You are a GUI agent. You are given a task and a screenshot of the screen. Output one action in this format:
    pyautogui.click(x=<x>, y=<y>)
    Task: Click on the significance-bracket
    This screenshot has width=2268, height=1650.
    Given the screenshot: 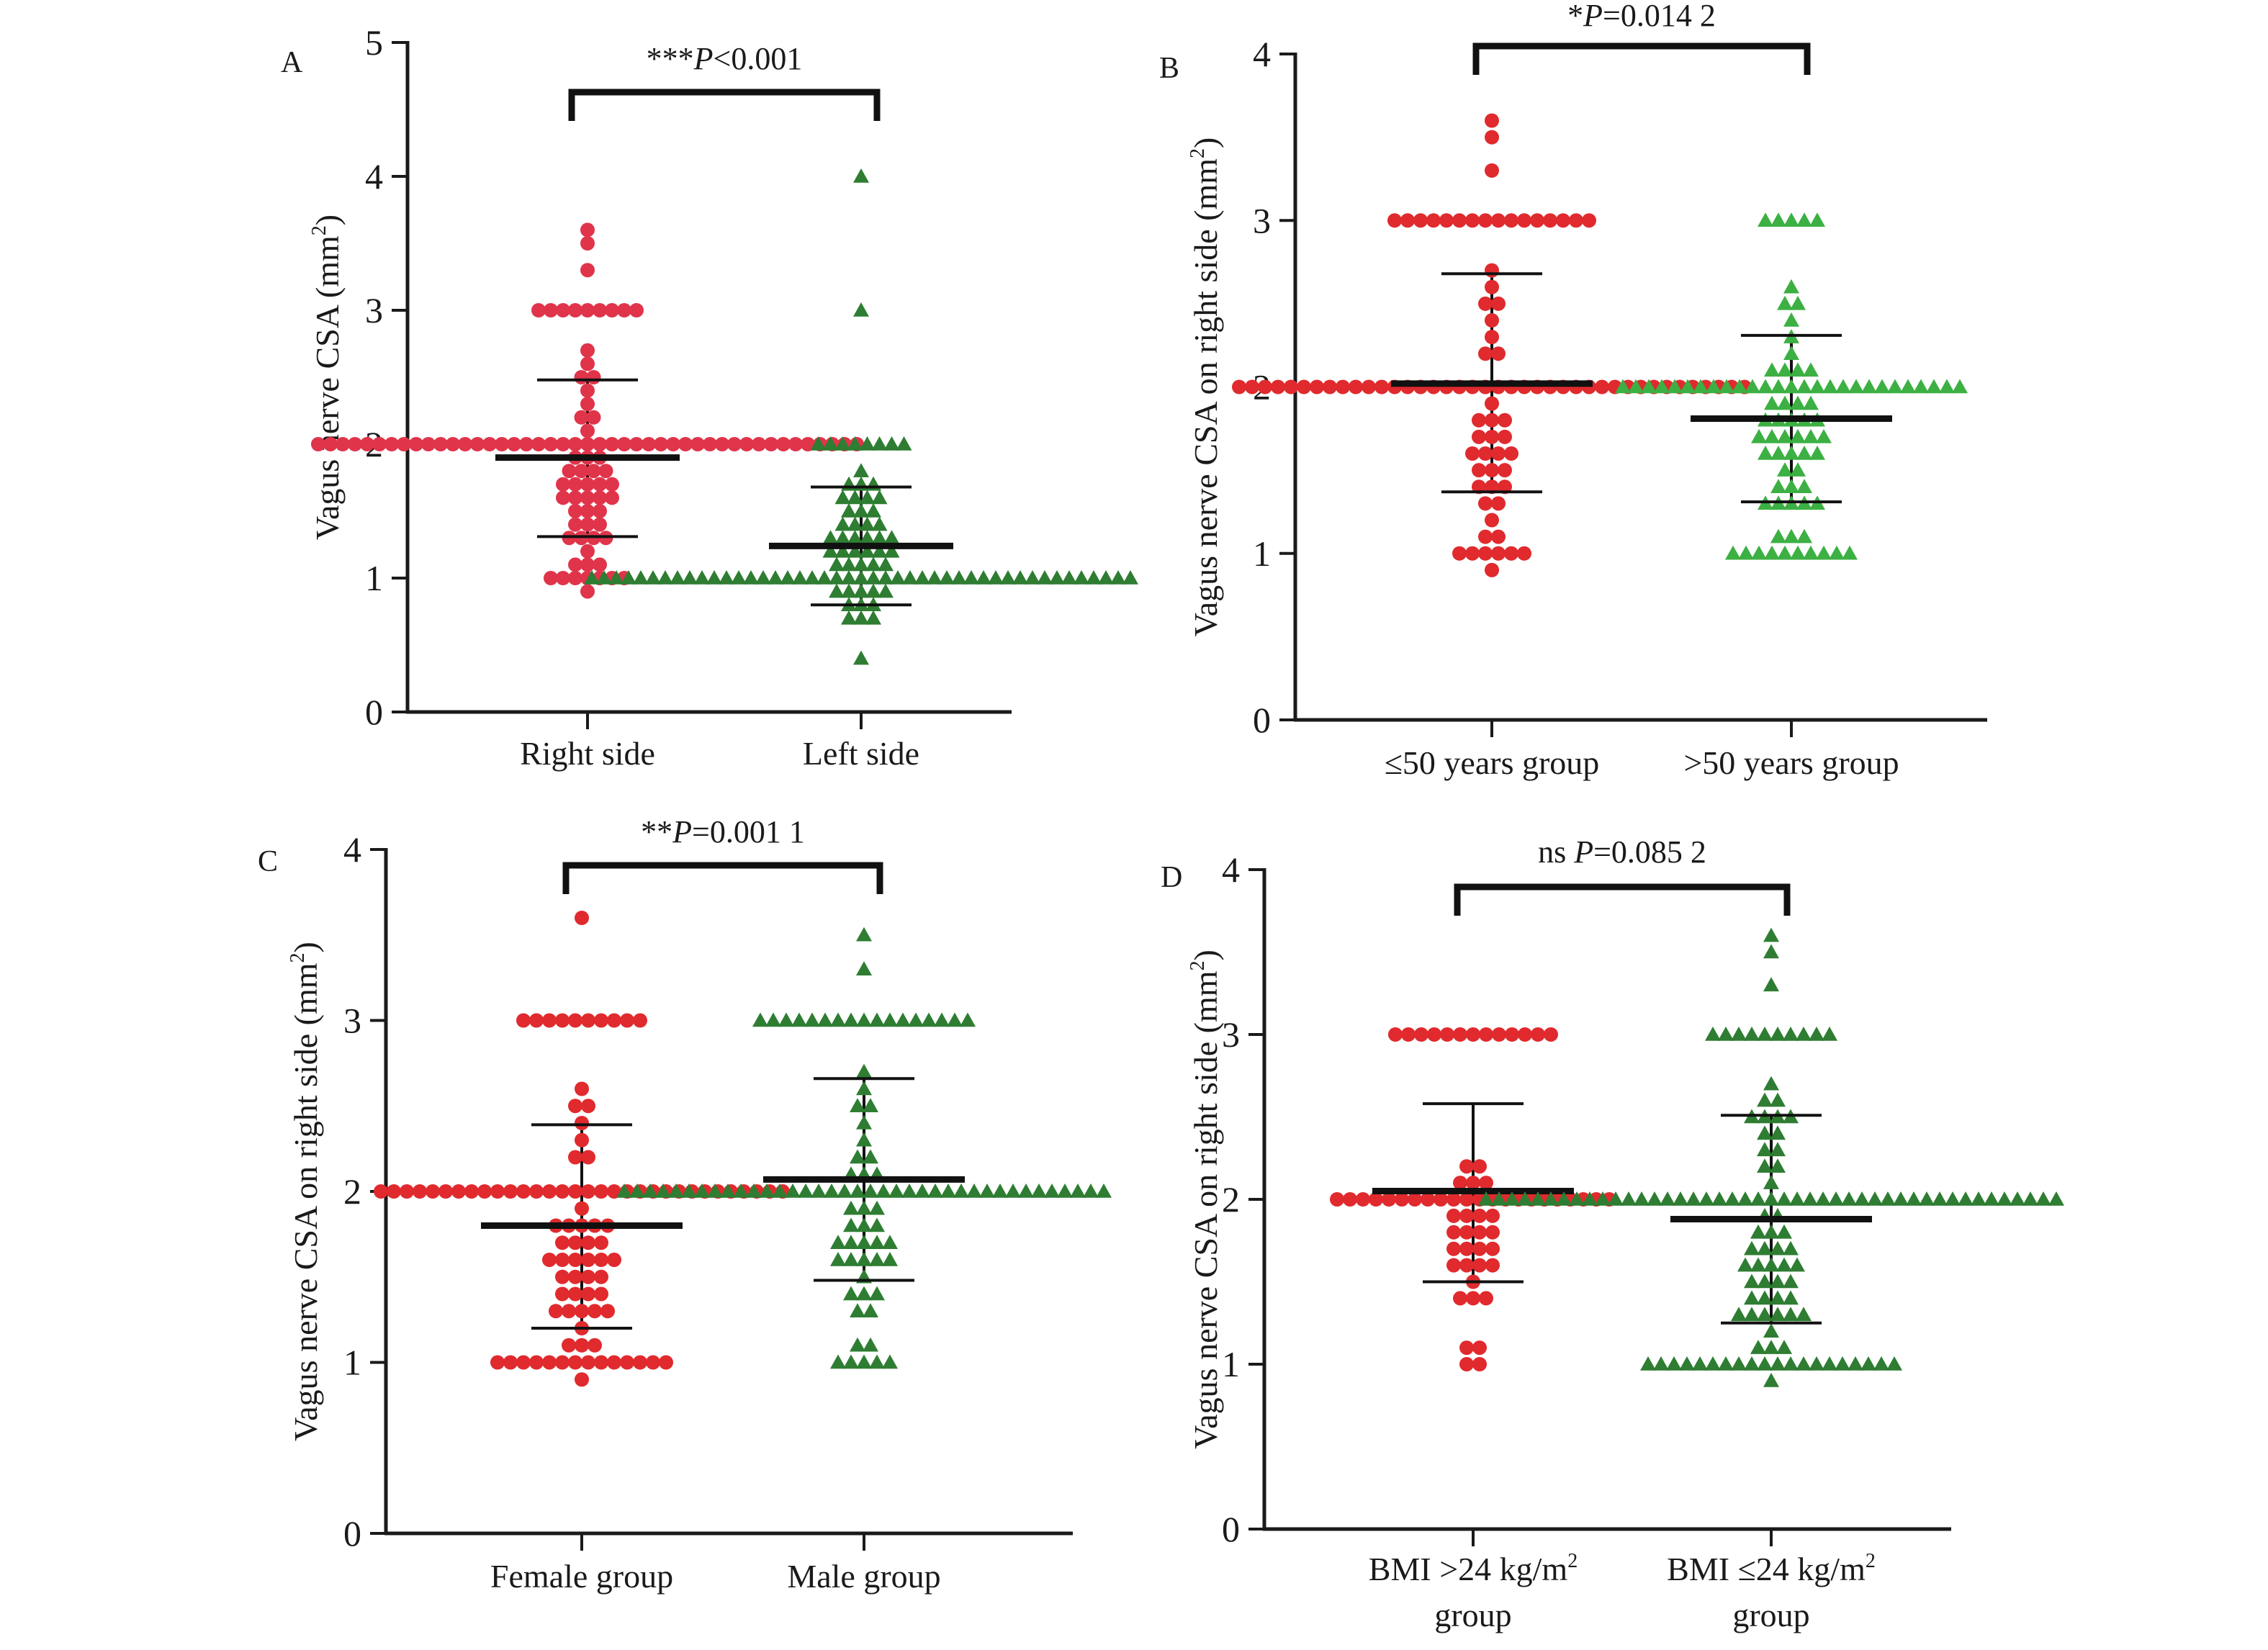 What is the action you would take?
    pyautogui.click(x=1622, y=899)
    